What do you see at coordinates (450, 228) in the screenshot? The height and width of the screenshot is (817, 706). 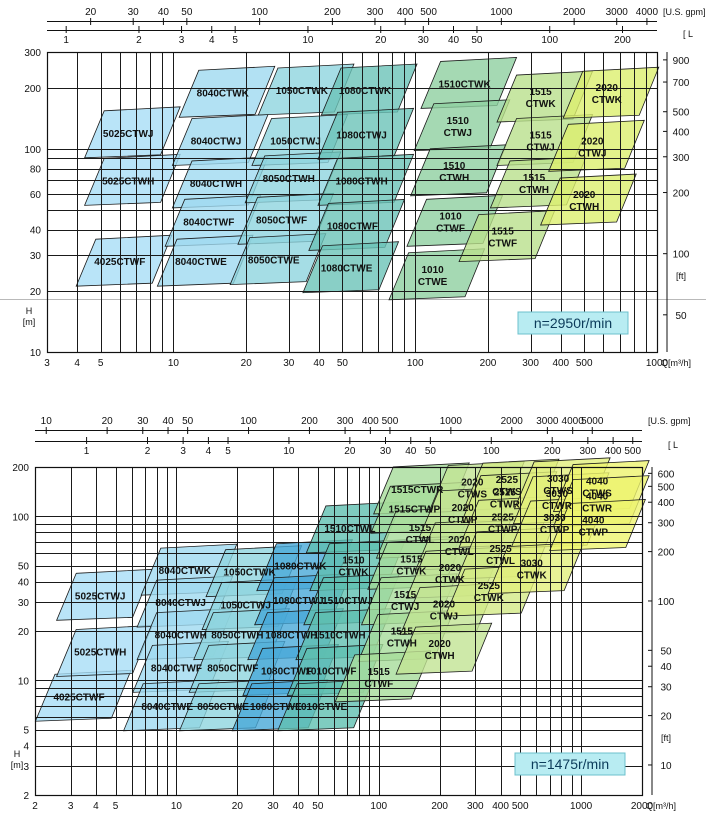 I see `model-label-line2: CTWF` at bounding box center [450, 228].